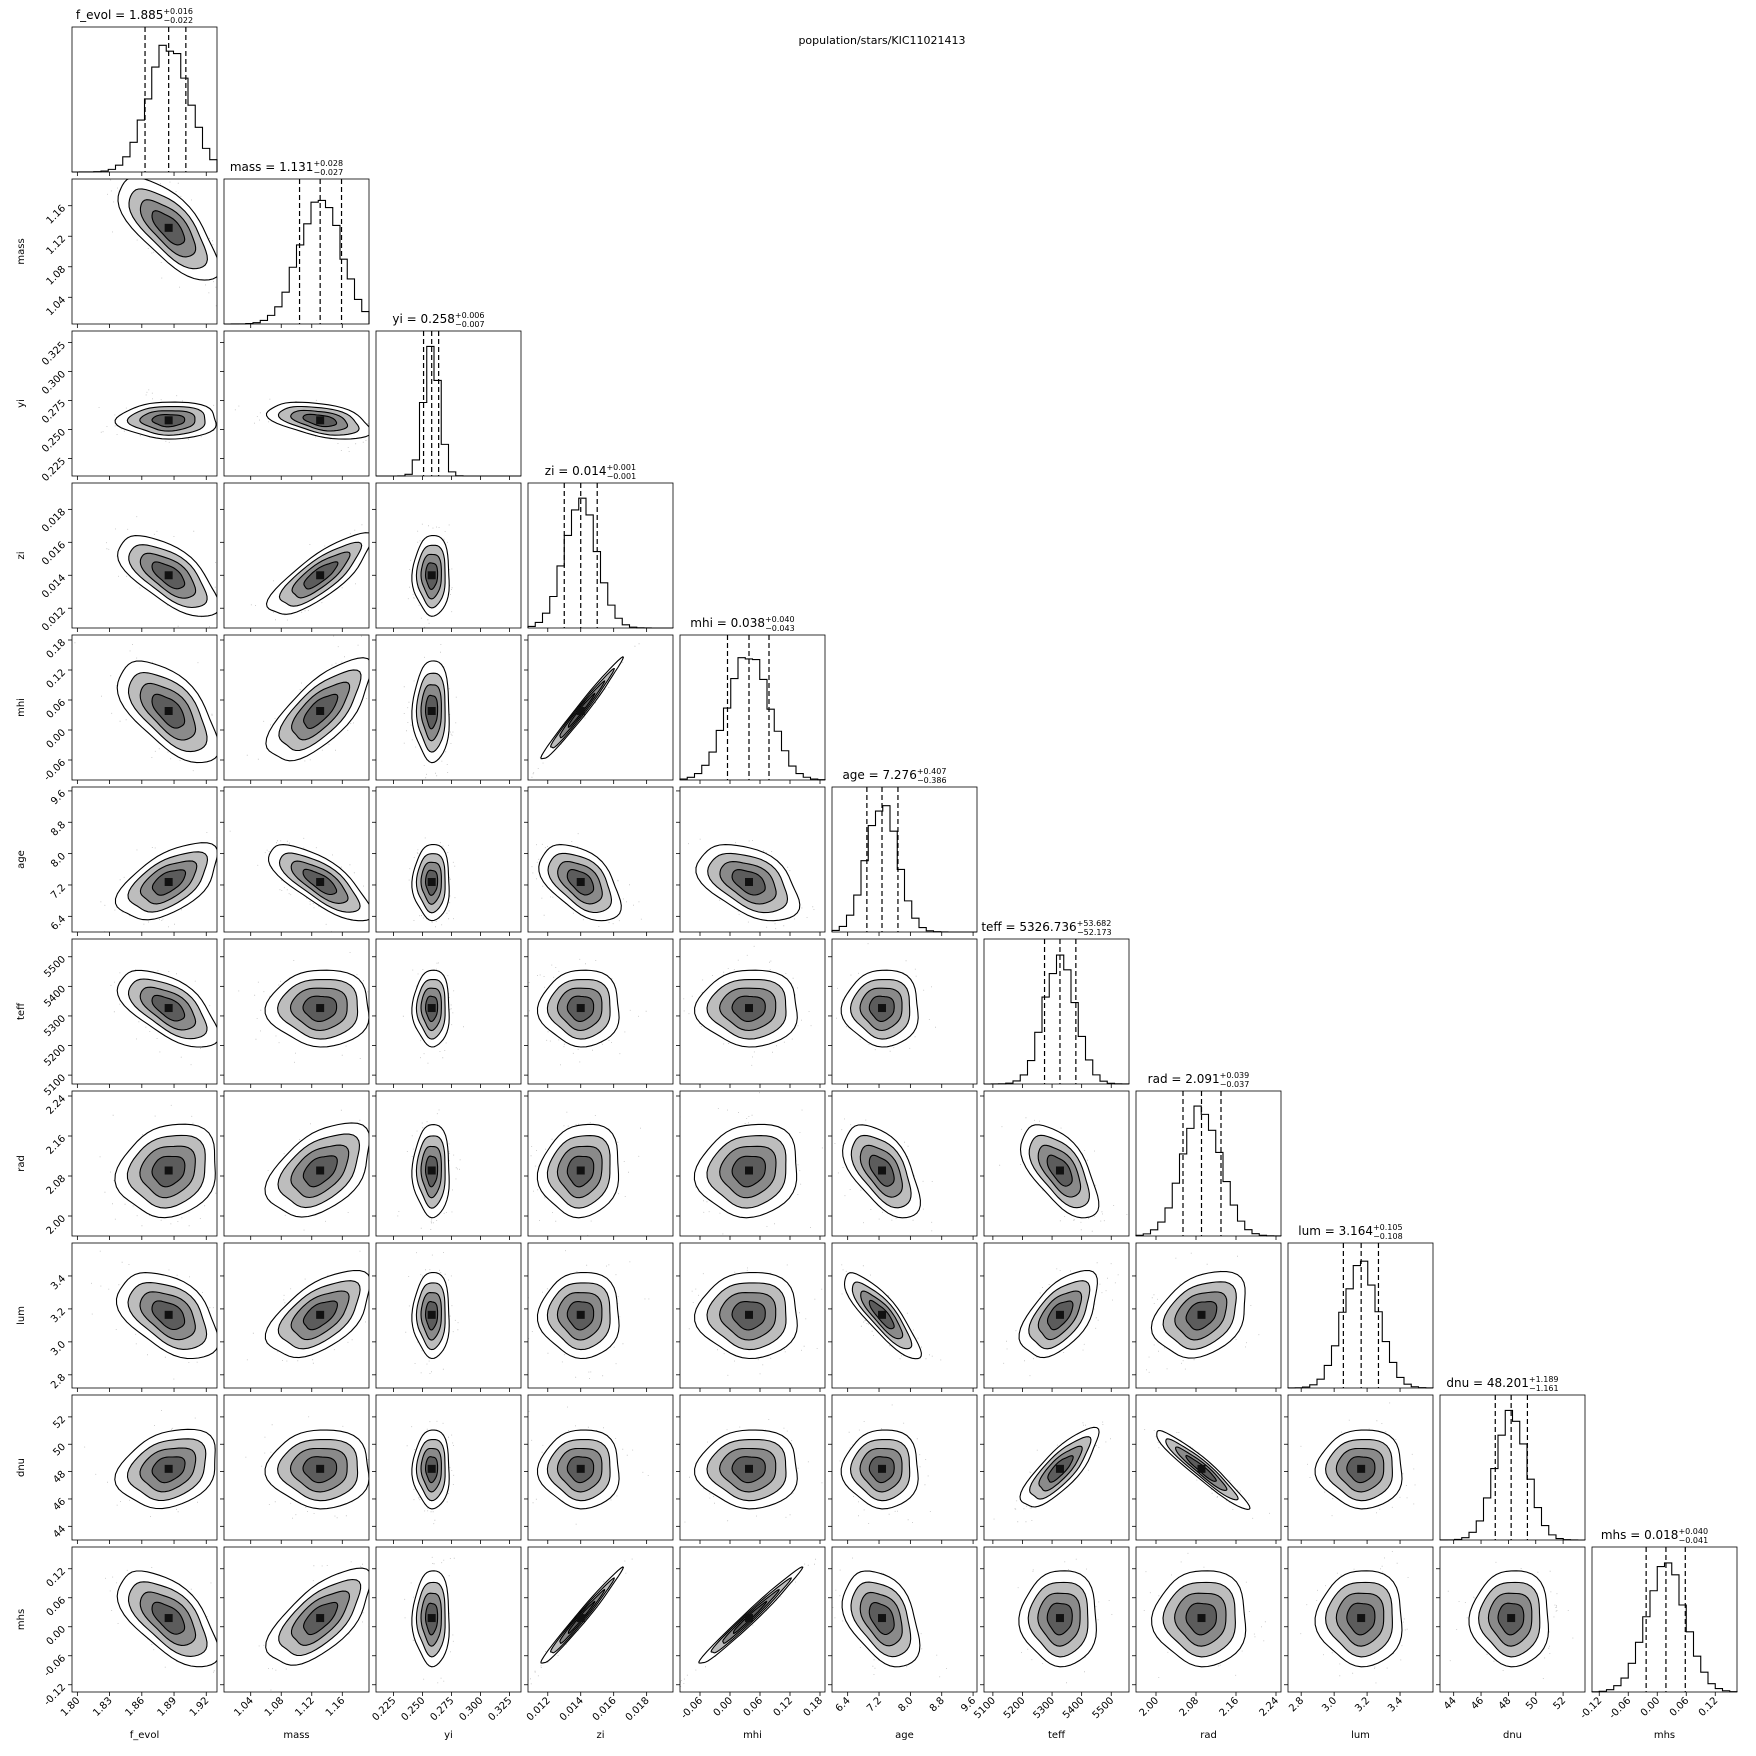 The width and height of the screenshot is (1756, 1756). Describe the element at coordinates (904, 1619) in the screenshot. I see `scatter-panel-age-mhs` at that location.